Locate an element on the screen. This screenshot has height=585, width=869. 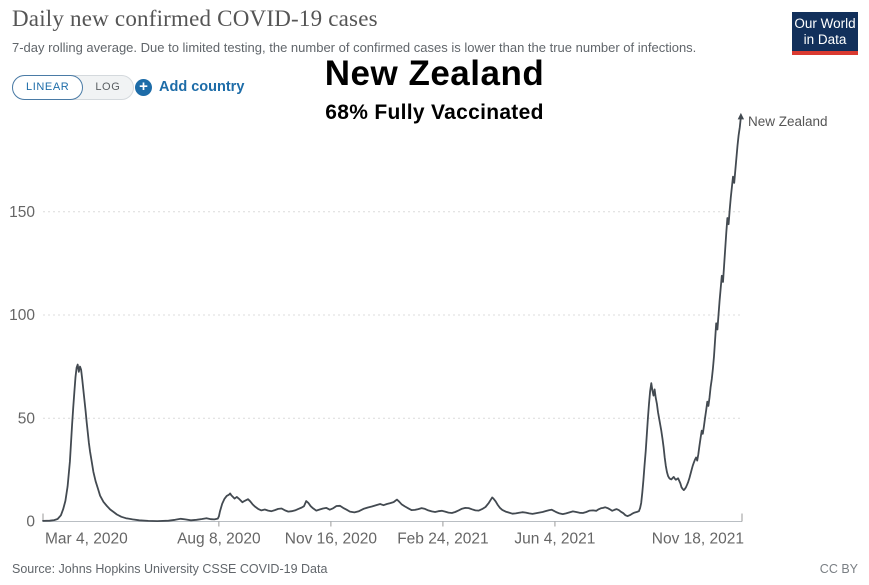
owid-logo: Our World in Data is located at coordinates (825, 33).